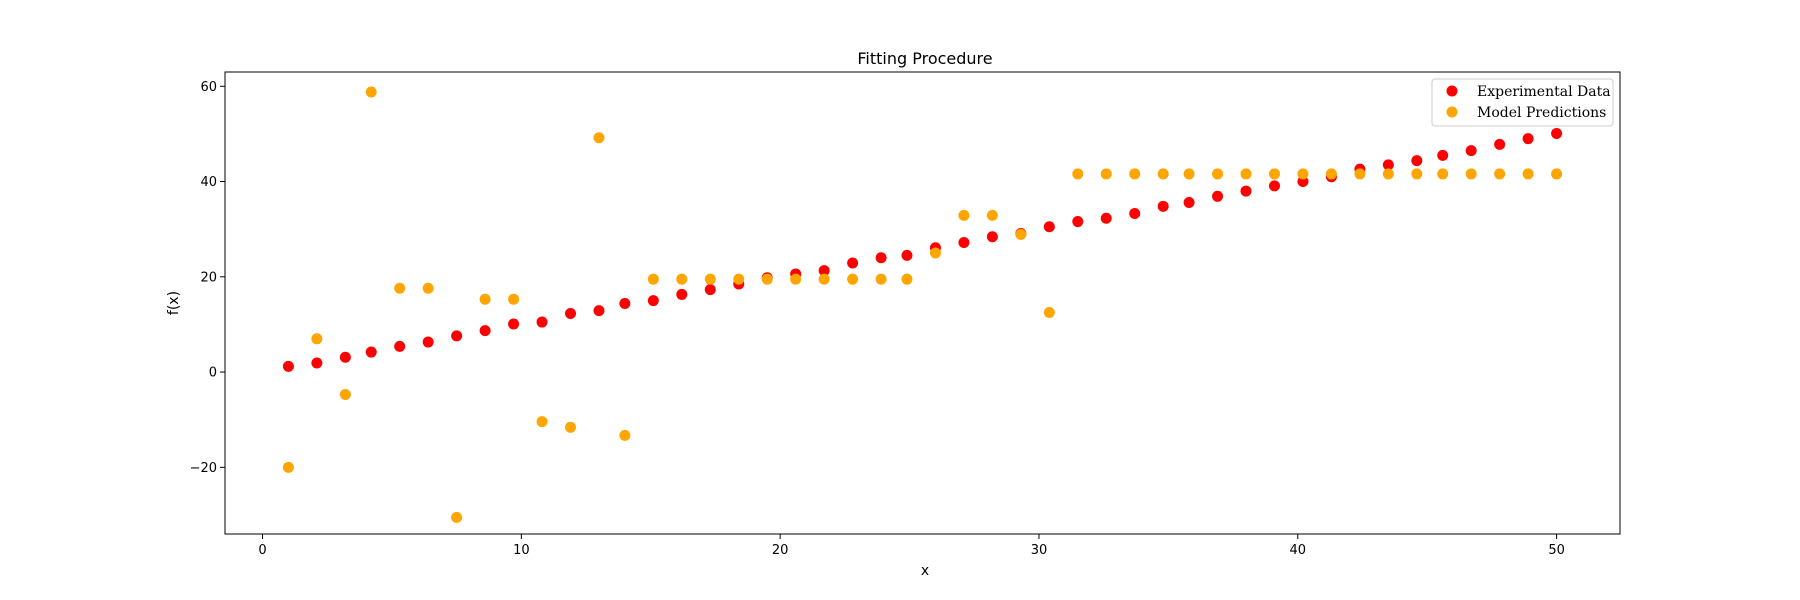 This screenshot has width=1800, height=600. Describe the element at coordinates (262, 550) in the screenshot. I see `x-tick-label: 0` at that location.